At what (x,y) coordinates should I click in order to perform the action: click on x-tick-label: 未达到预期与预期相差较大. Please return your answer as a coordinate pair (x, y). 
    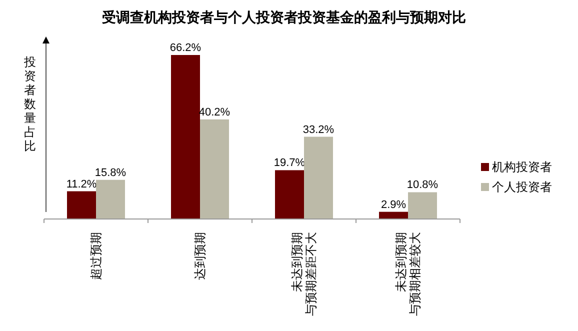
    Looking at the image, I should click on (408, 274).